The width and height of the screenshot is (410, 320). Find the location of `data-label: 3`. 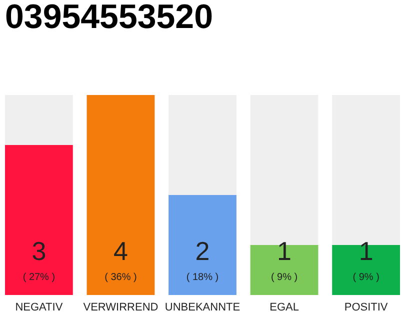

data-label: 3 is located at coordinates (39, 251).